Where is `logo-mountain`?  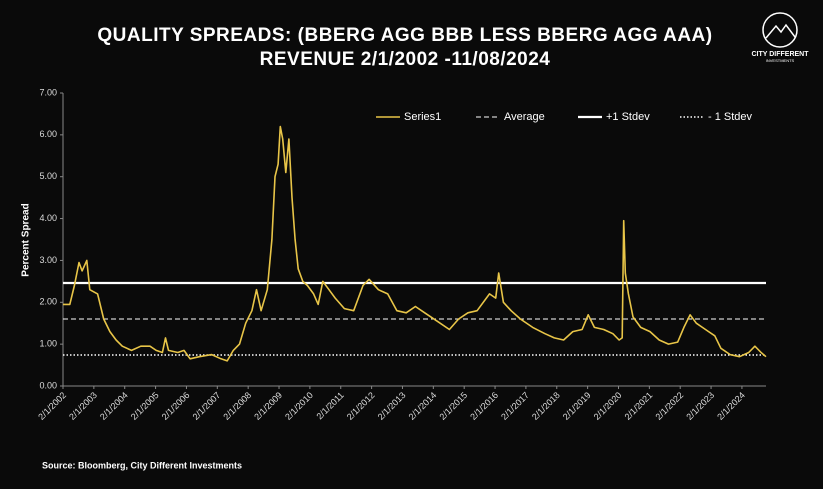
logo-mountain is located at coordinates (780, 31).